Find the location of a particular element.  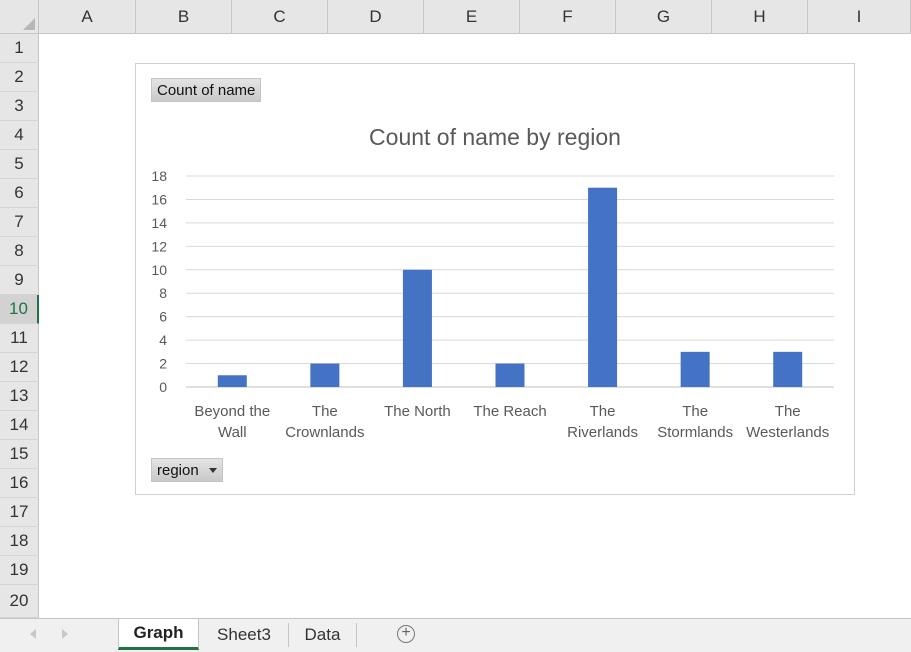

row-header-5: 5 is located at coordinates (19, 164).